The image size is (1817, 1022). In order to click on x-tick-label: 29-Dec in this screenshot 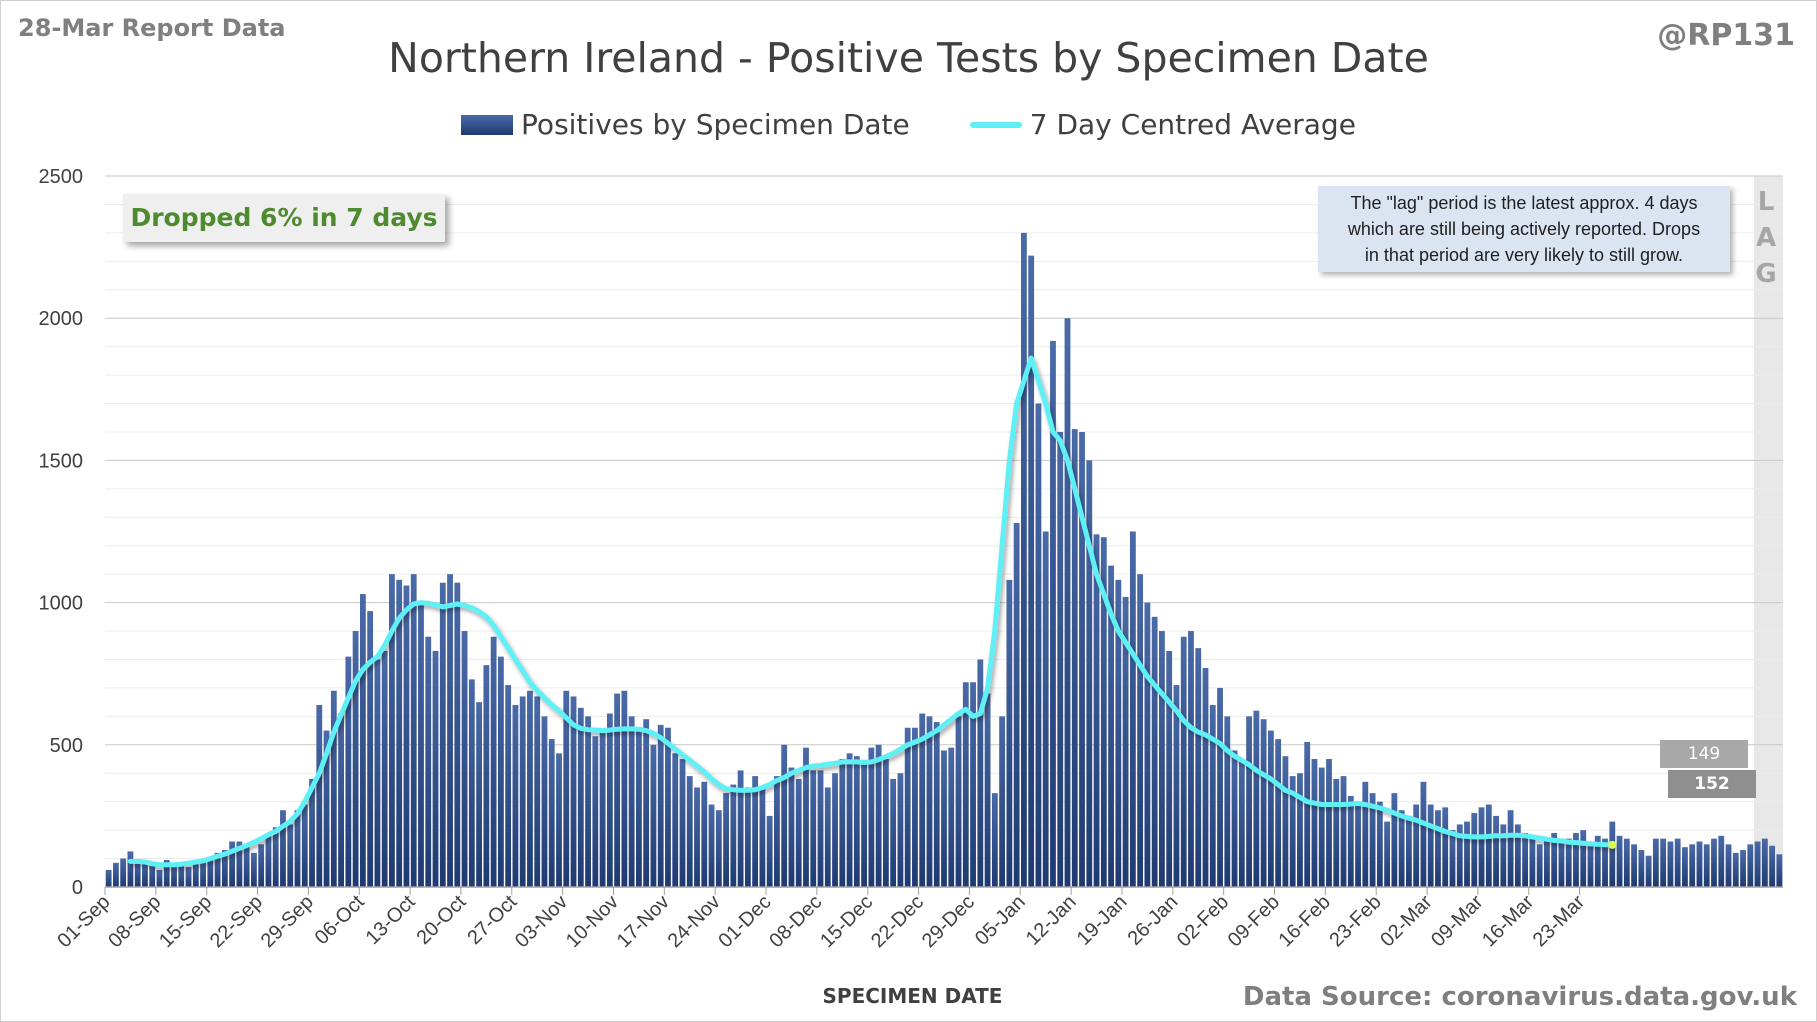, I will do `click(948, 921)`.